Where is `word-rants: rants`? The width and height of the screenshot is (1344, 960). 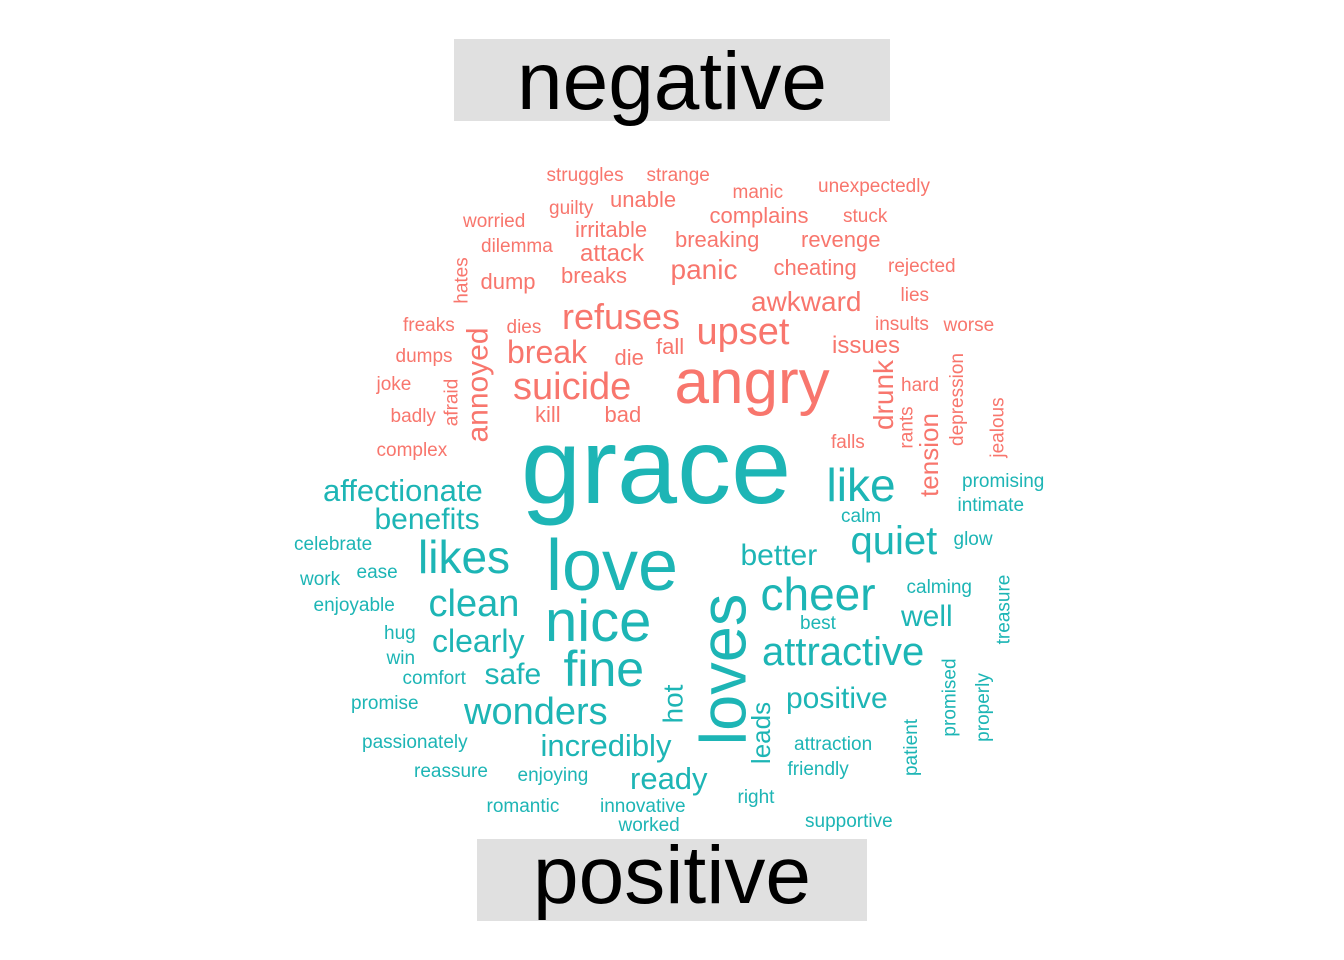 word-rants: rants is located at coordinates (907, 427).